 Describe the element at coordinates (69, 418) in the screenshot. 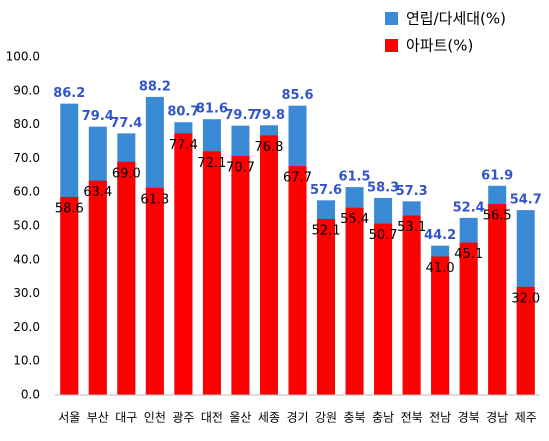

I see `x-tick-label: 서울` at that location.